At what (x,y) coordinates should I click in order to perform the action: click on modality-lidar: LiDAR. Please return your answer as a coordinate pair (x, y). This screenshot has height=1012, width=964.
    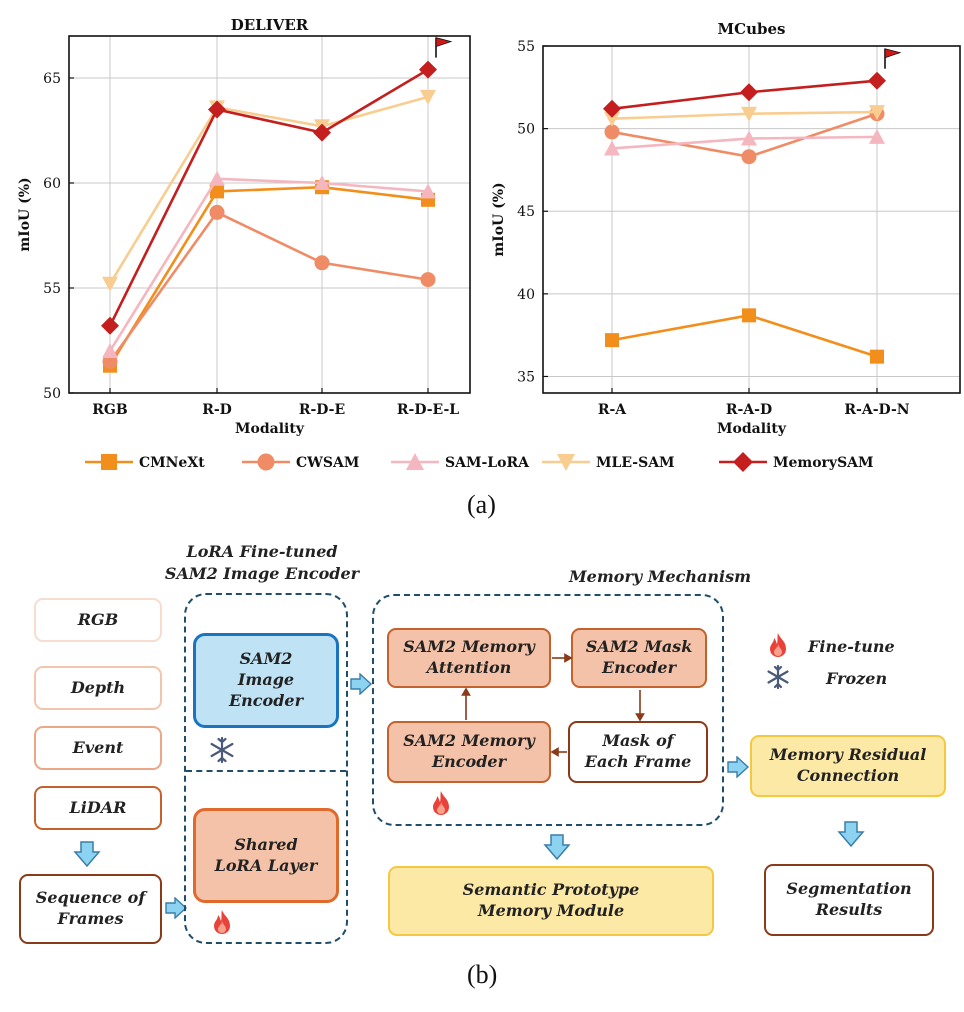
    Looking at the image, I should click on (98, 808).